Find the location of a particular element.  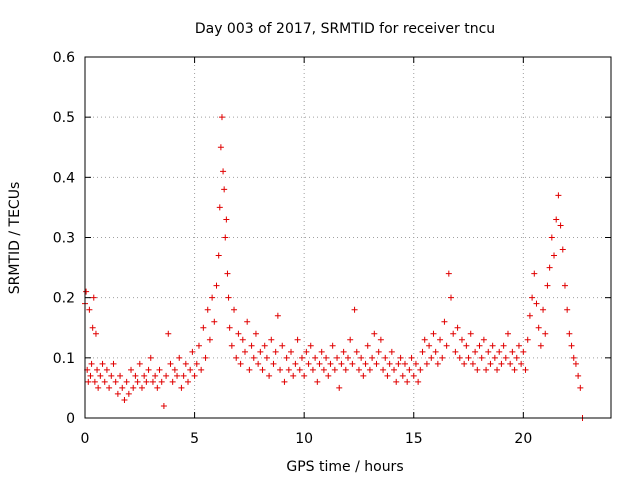

y-axis-label: SRMTID / TECUs is located at coordinates (15, 238).